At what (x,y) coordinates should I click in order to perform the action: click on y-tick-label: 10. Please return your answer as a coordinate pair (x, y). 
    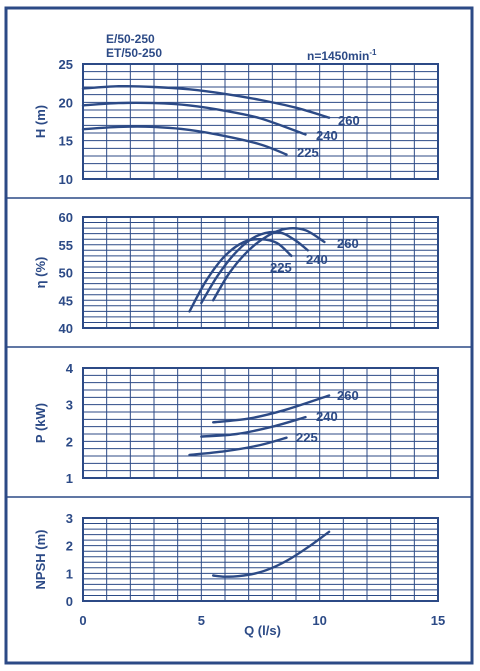
    Looking at the image, I should click on (66, 179).